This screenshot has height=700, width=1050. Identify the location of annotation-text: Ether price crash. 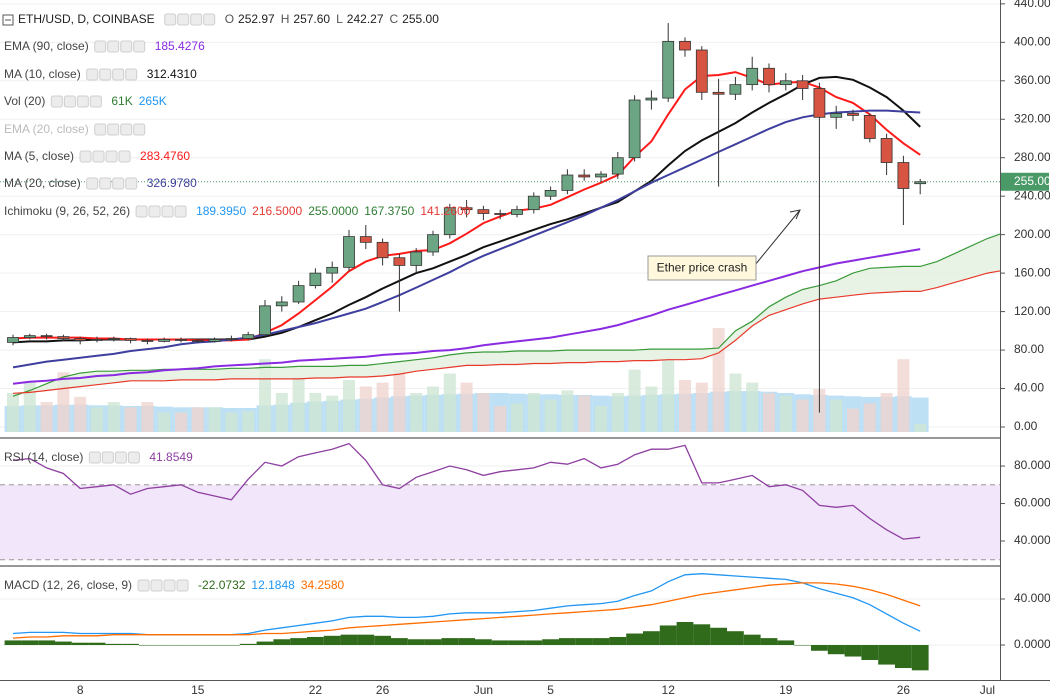
(702, 268).